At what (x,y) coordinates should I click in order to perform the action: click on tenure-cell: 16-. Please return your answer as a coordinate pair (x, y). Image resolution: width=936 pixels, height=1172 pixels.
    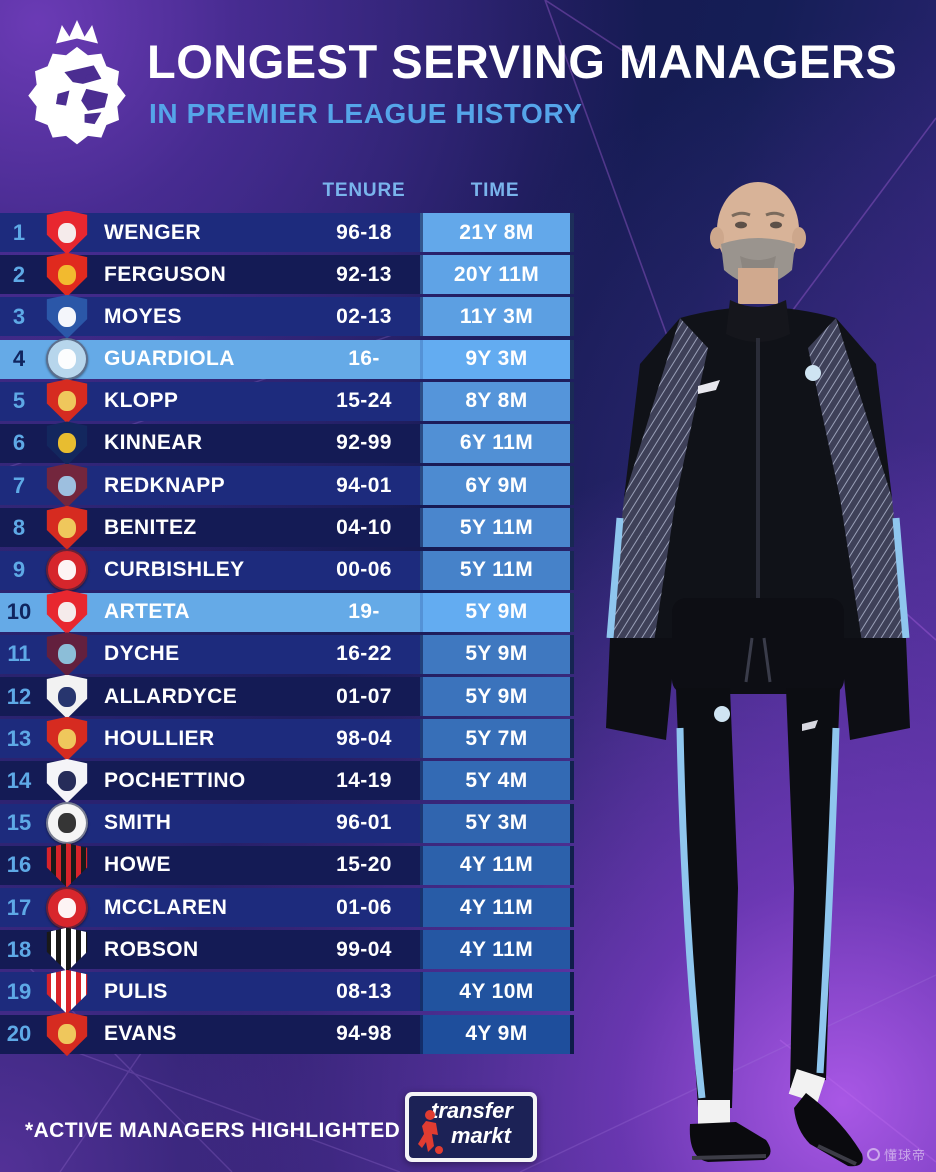
    Looking at the image, I should click on (364, 359).